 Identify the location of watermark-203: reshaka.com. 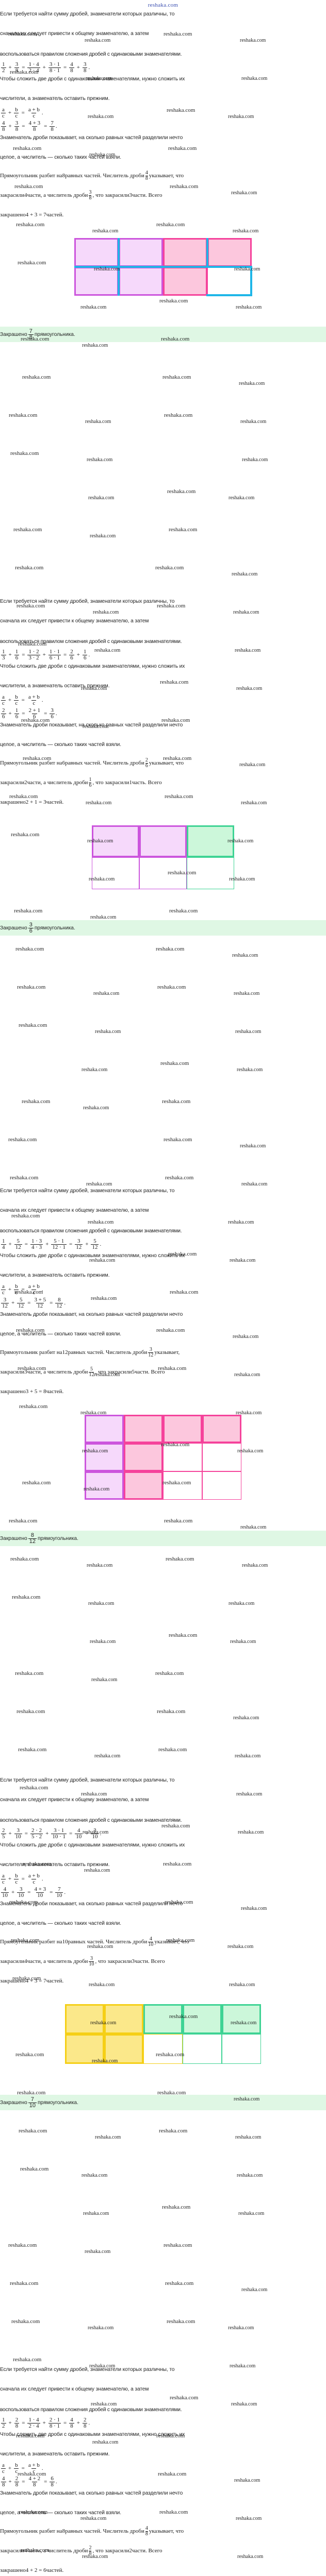
(240, 1947).